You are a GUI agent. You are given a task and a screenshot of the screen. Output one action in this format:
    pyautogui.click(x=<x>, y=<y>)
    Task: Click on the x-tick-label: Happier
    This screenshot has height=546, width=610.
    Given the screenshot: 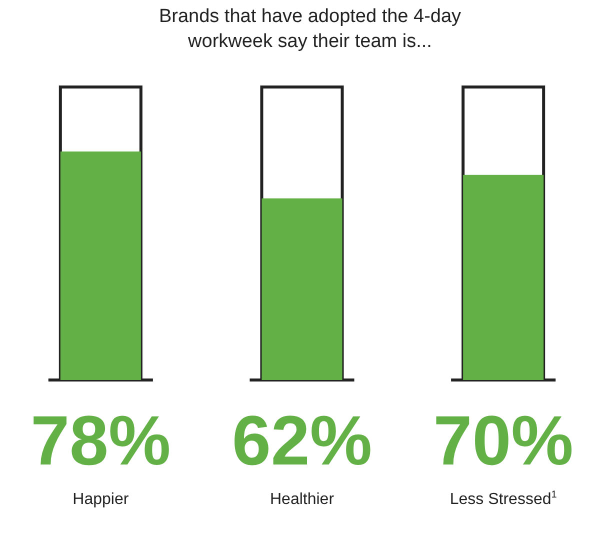 What is the action you would take?
    pyautogui.click(x=100, y=500)
    